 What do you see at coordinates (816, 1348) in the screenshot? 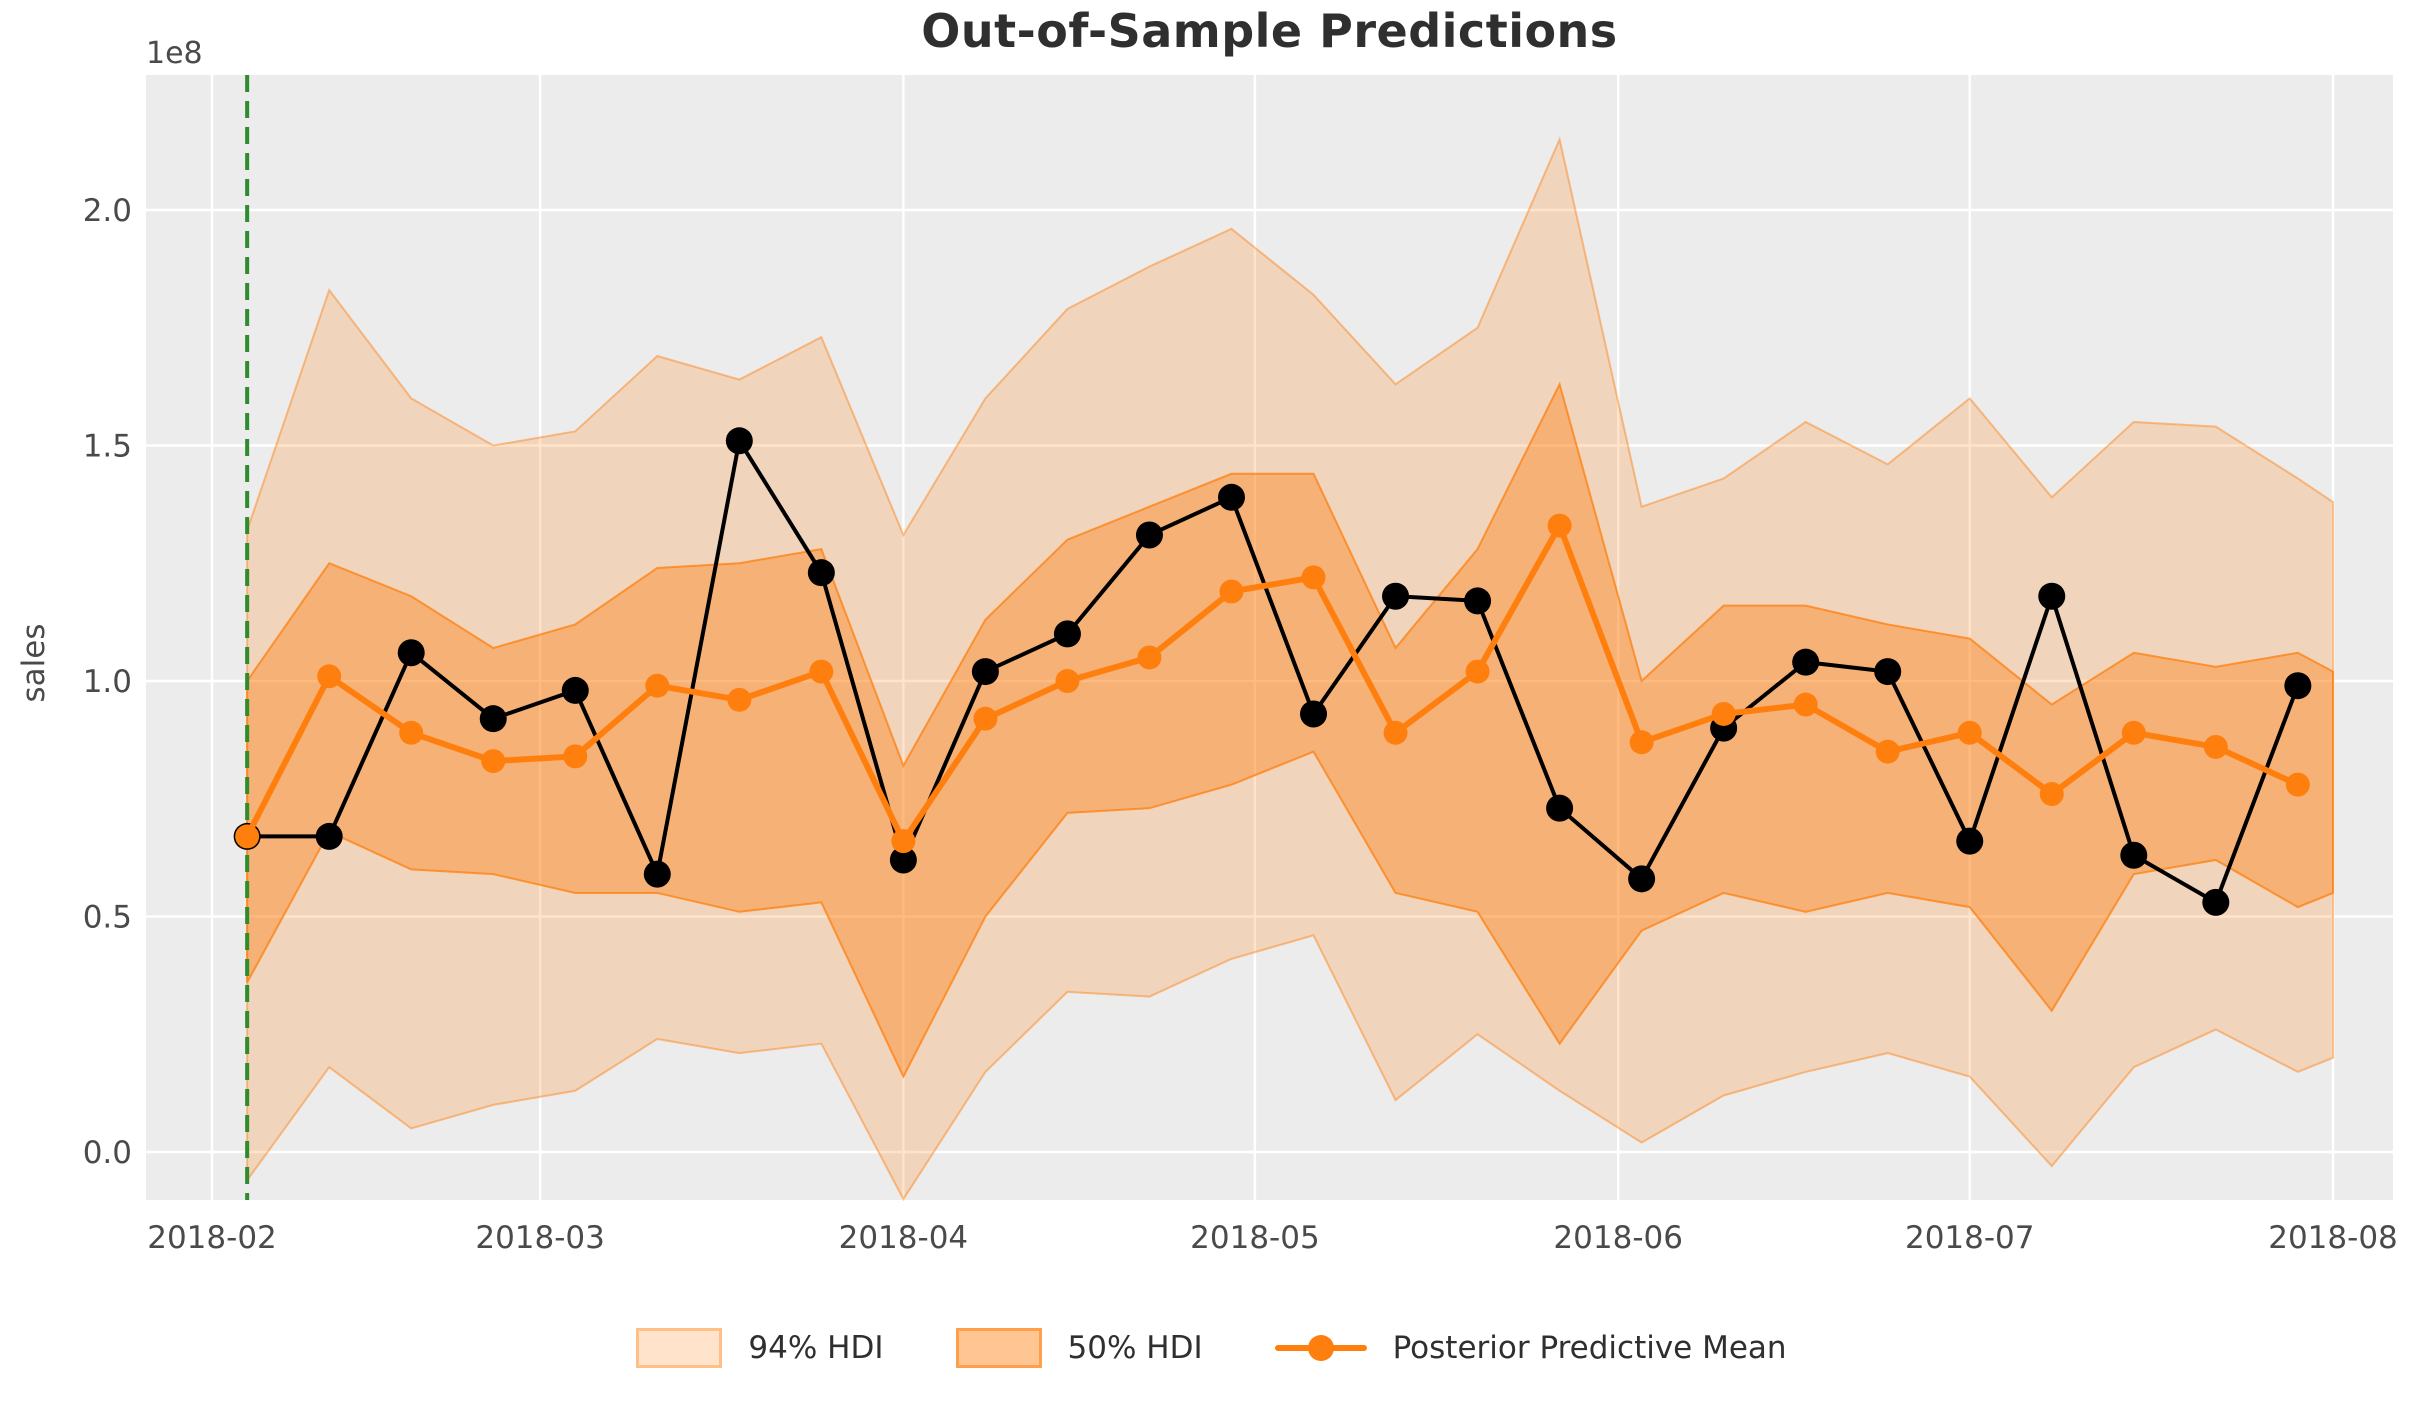
I see `legend-label: 94% HDI` at bounding box center [816, 1348].